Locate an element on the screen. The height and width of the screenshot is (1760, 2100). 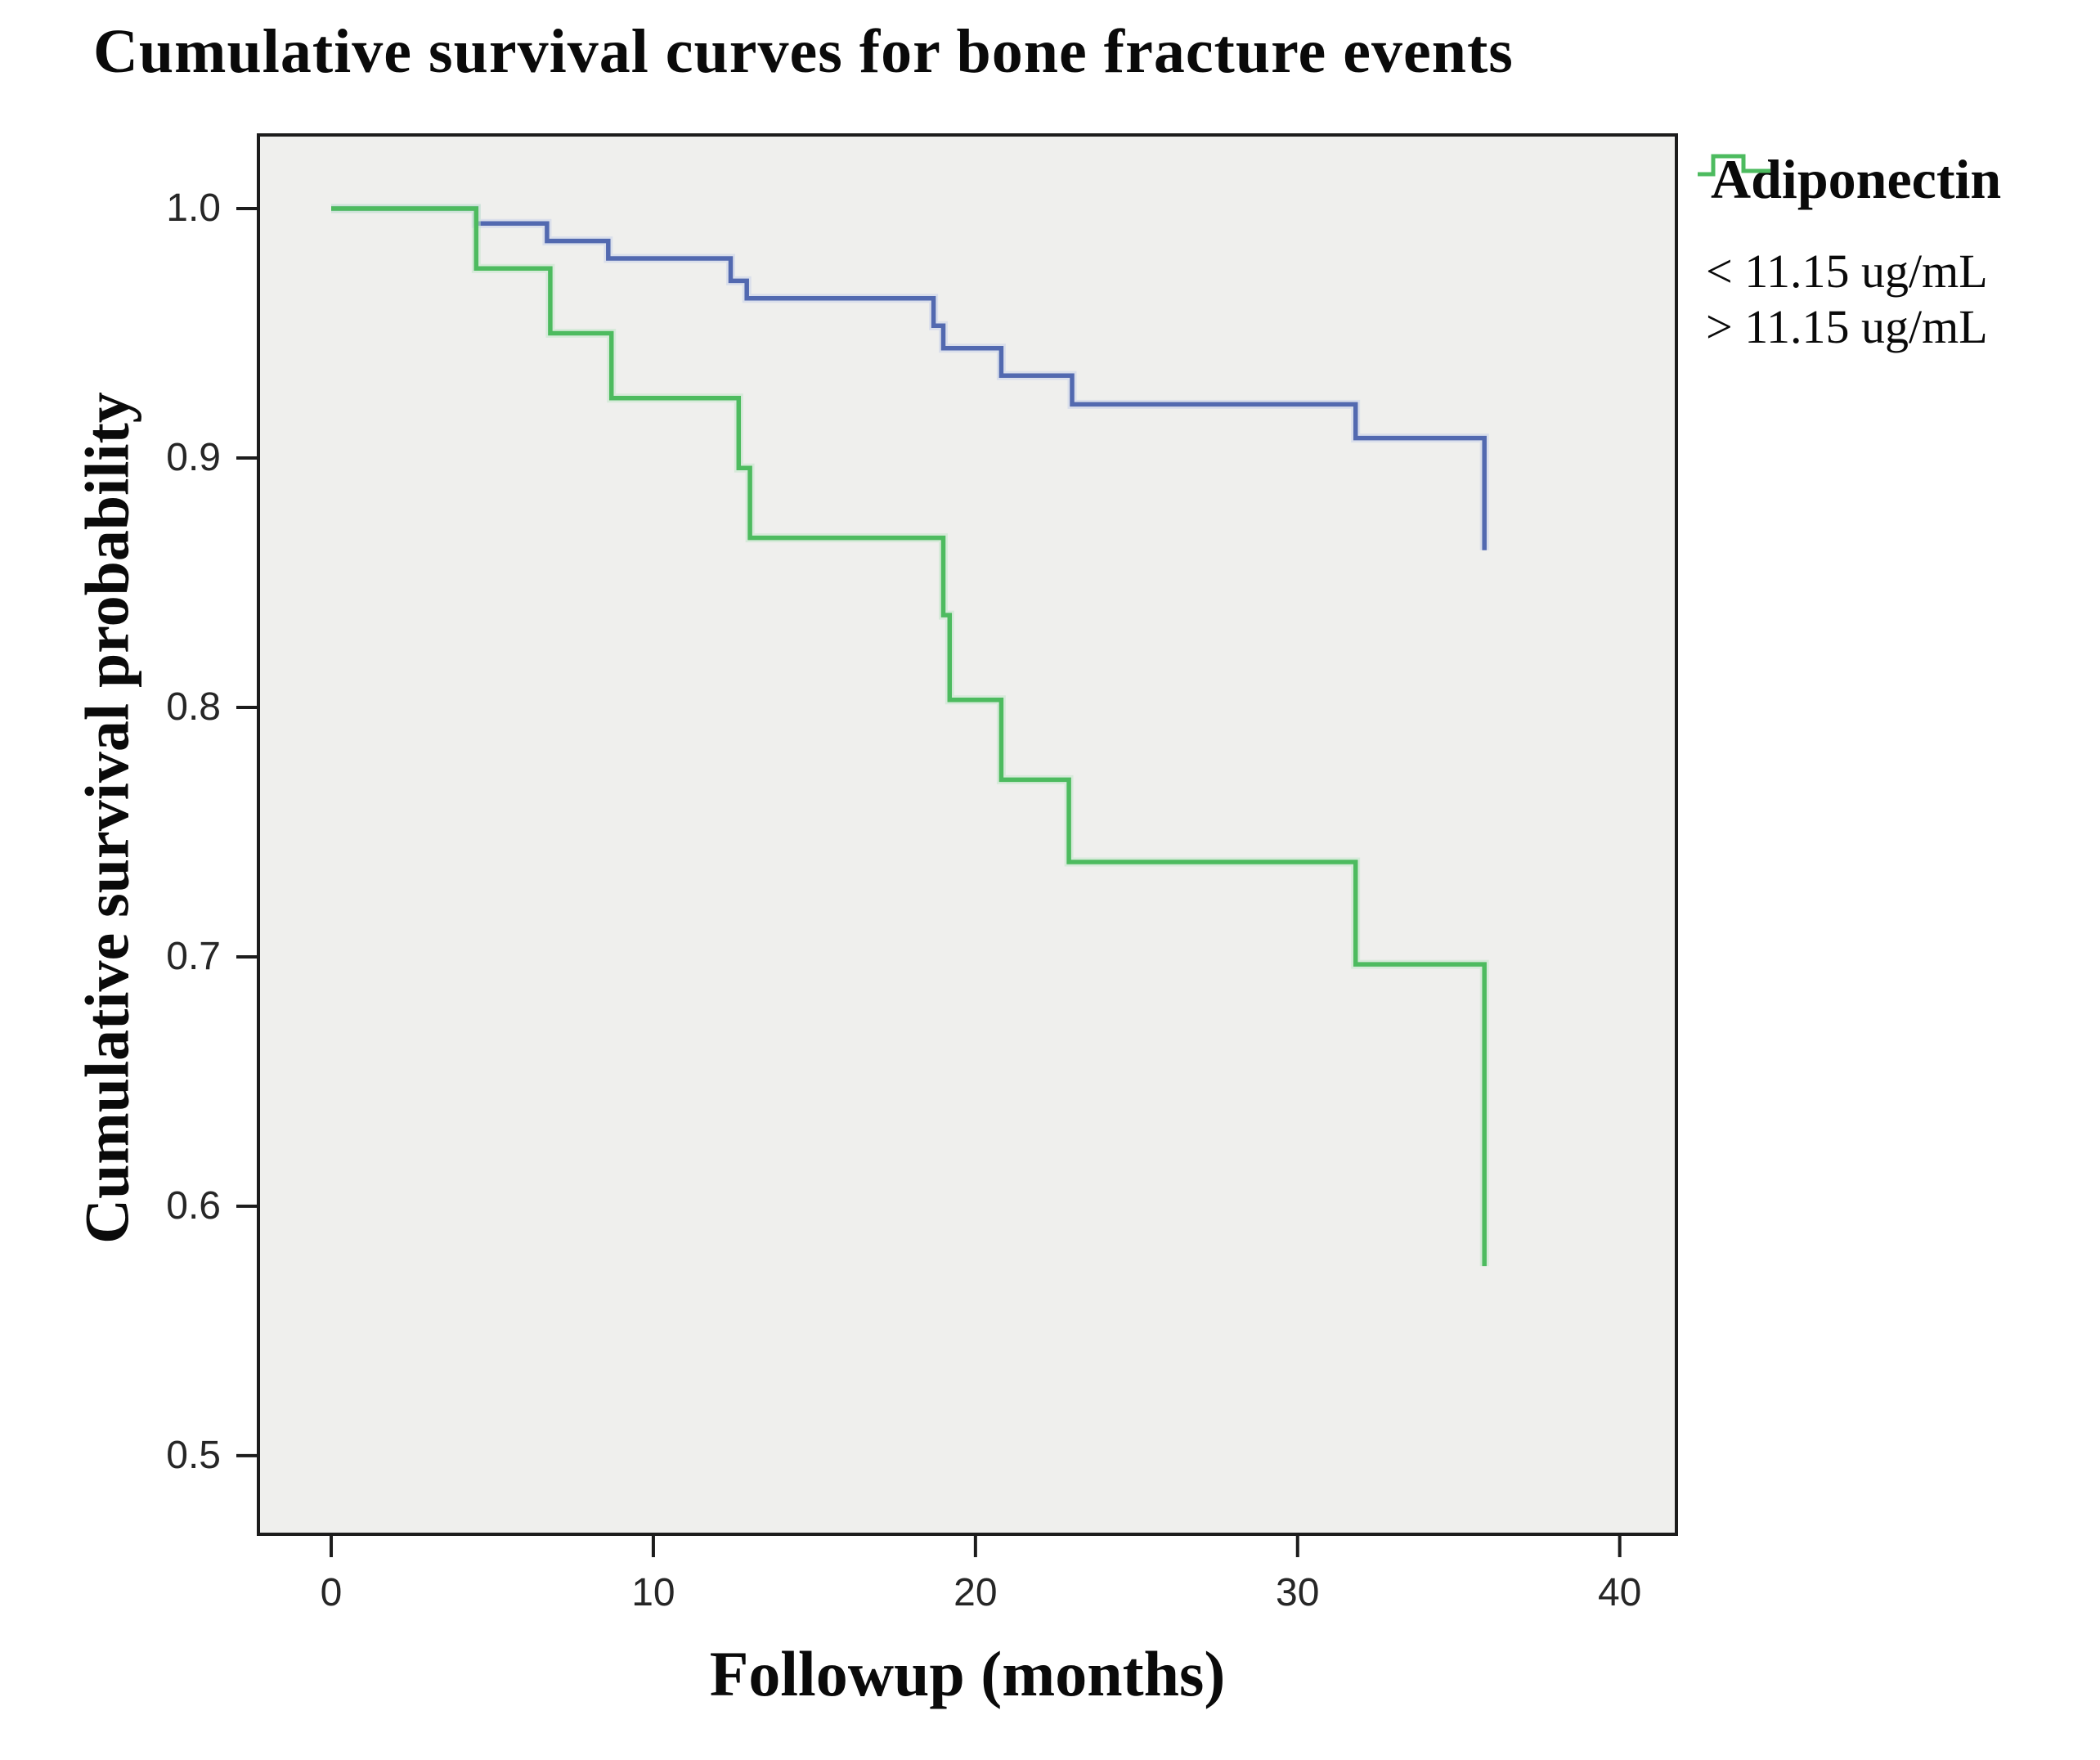
x-tick-label: 0 is located at coordinates (331, 1592).